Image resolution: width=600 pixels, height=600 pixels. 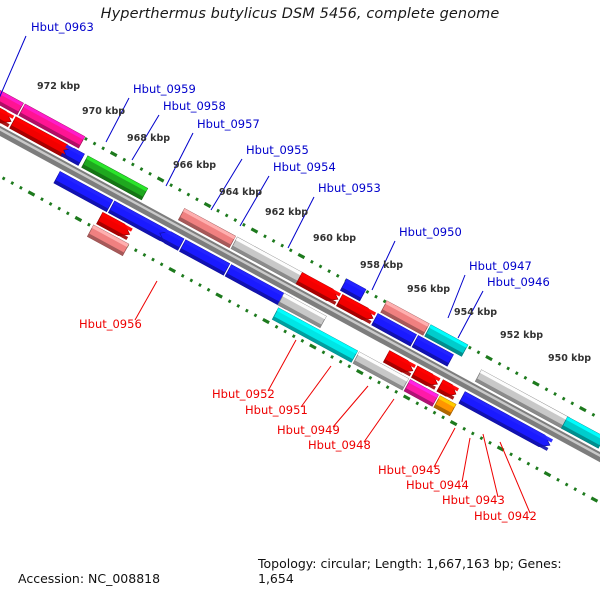 What do you see at coordinates (428, 289) in the screenshot?
I see `scale-tick-label: 956 kbp` at bounding box center [428, 289].